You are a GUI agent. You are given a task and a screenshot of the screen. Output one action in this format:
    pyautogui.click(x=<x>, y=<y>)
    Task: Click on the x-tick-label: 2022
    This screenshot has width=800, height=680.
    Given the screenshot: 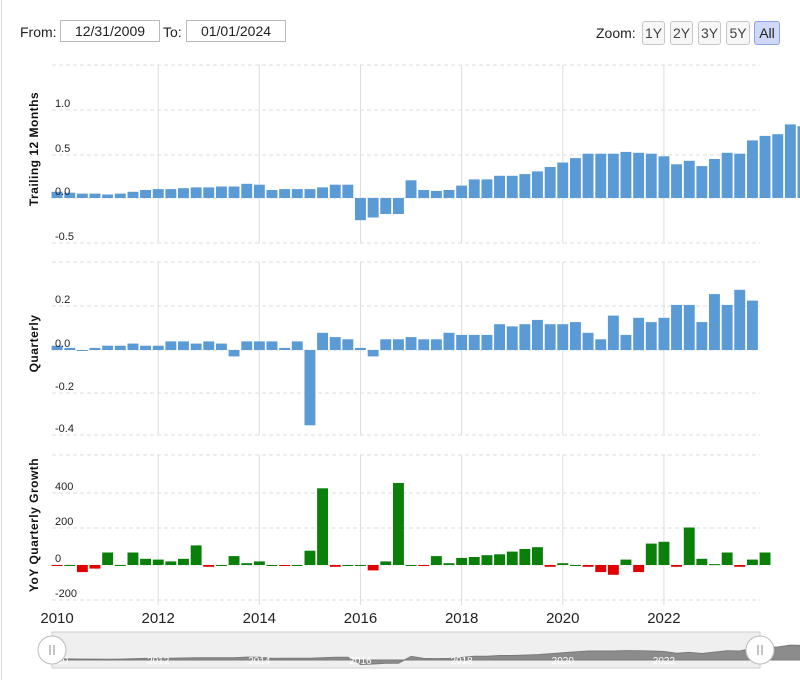 What is the action you would take?
    pyautogui.click(x=663, y=618)
    